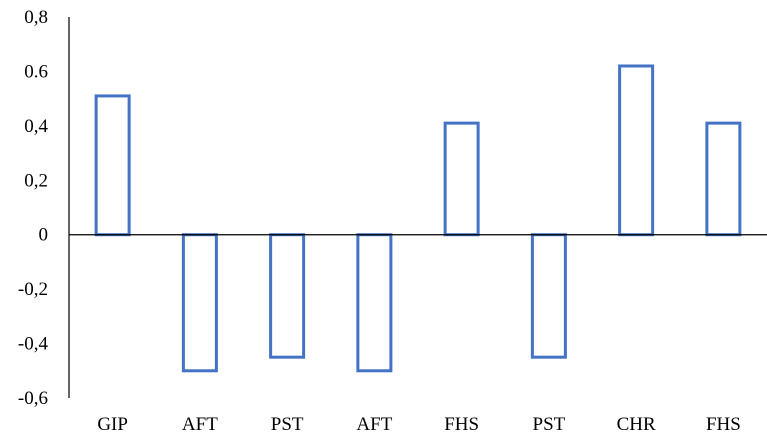  What do you see at coordinates (33, 398) in the screenshot?
I see `y-tick-label: -0,6` at bounding box center [33, 398].